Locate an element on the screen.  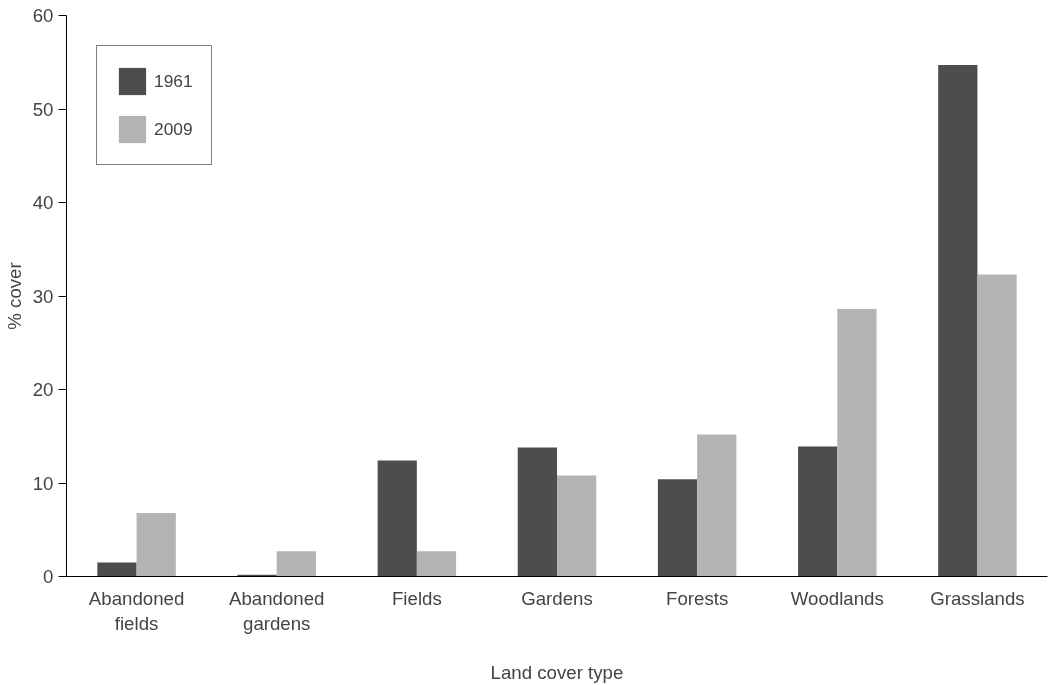
y-tick-label: 10 is located at coordinates (43, 483).